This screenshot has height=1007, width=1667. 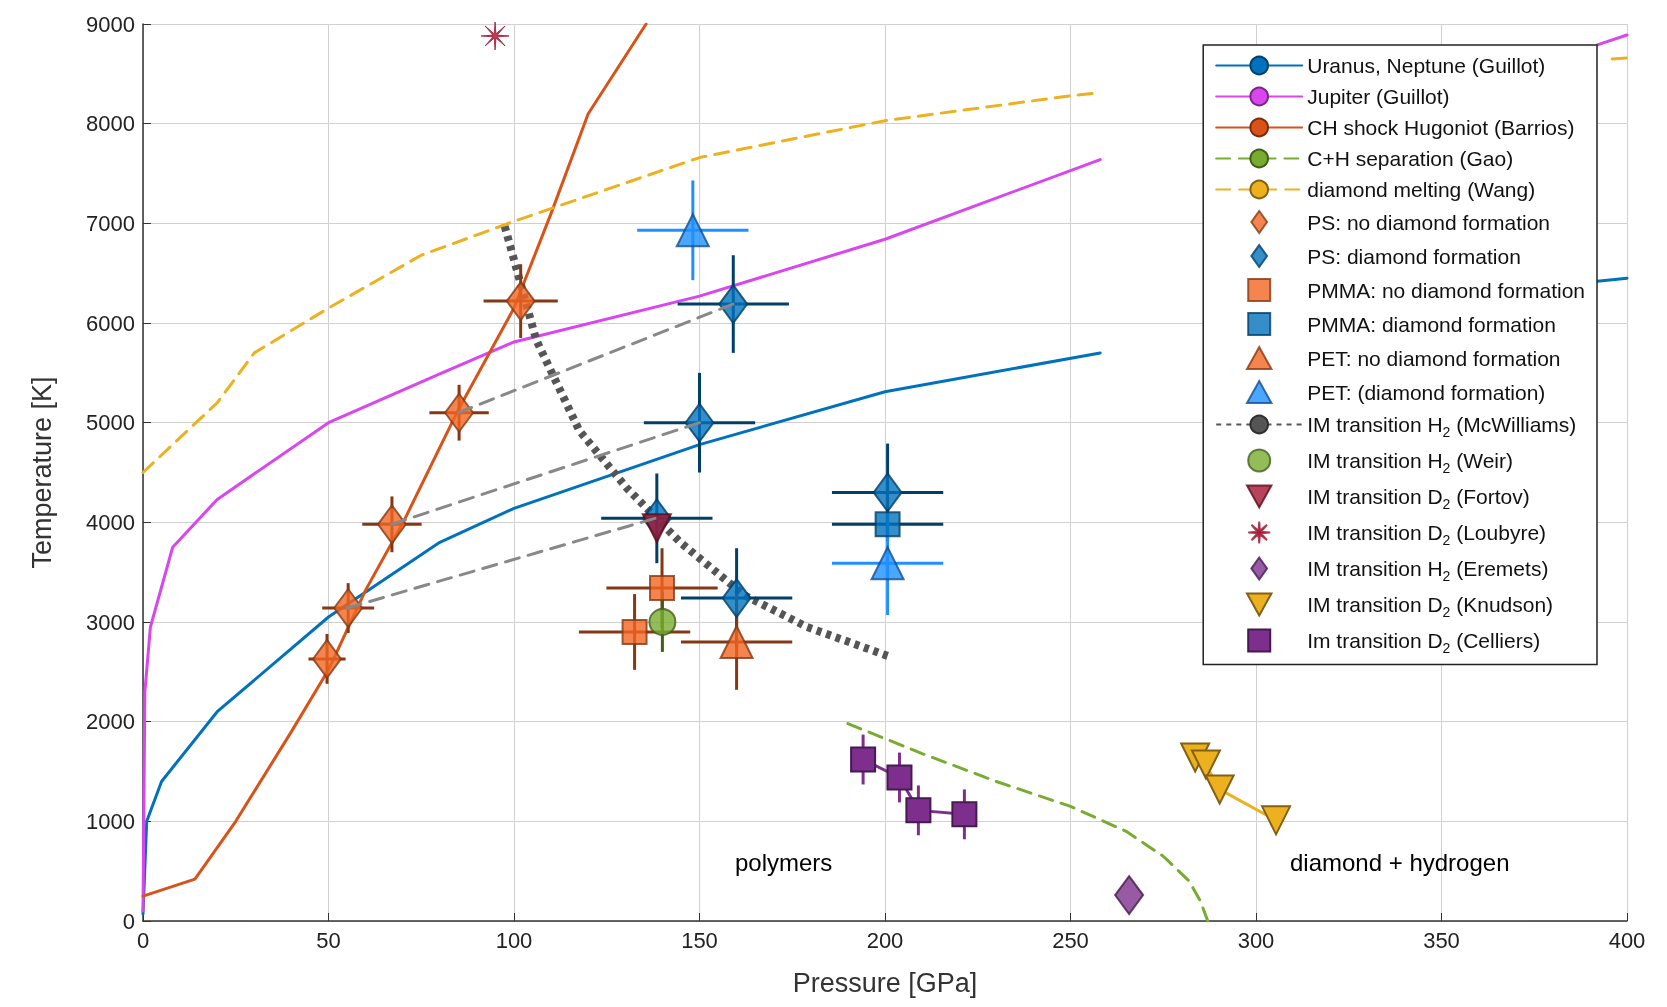 I want to click on x-tick-label: 150, so click(x=699, y=940).